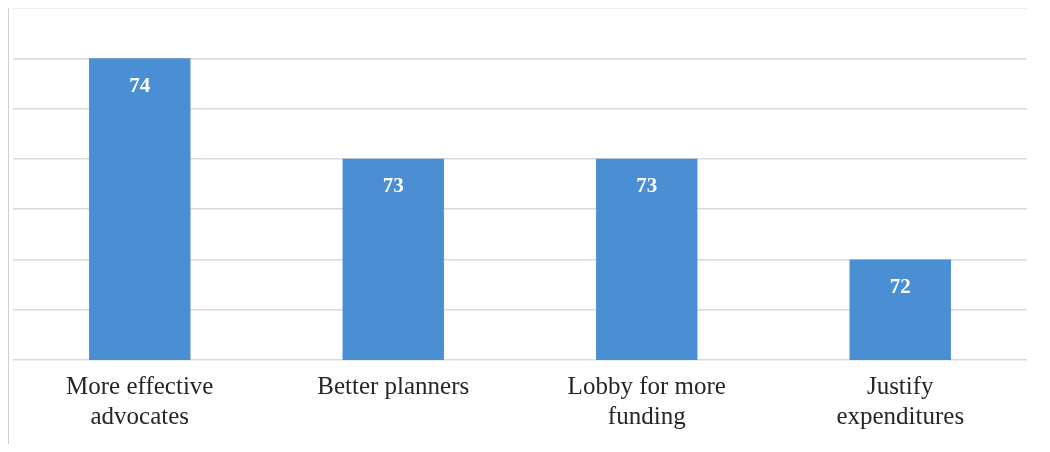 The width and height of the screenshot is (1050, 452). Describe the element at coordinates (900, 285) in the screenshot. I see `data-label: 72` at that location.